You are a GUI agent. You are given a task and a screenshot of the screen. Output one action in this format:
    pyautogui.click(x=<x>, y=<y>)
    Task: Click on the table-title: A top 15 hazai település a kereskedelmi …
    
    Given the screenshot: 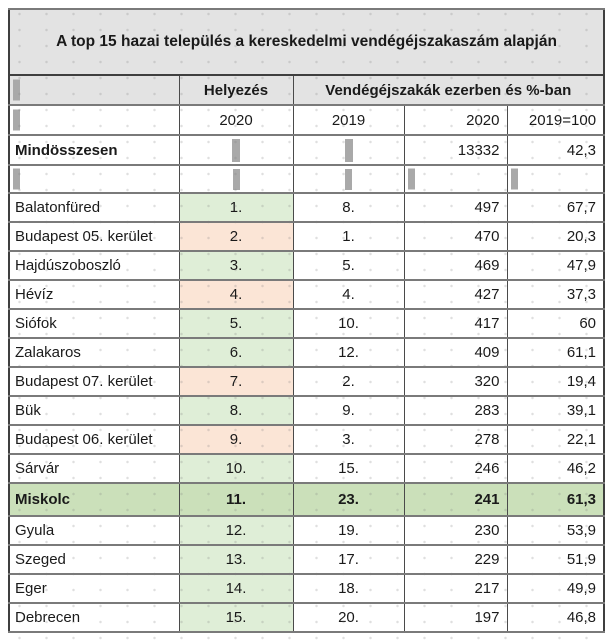 What is the action you would take?
    pyautogui.click(x=306, y=42)
    